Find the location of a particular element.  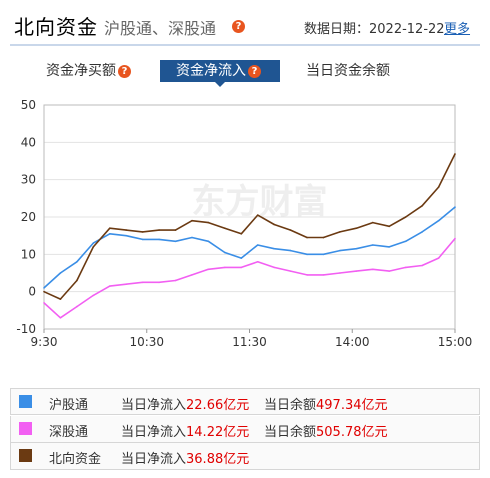

tab-net-buy: 资金净买额? is located at coordinates (88, 71).